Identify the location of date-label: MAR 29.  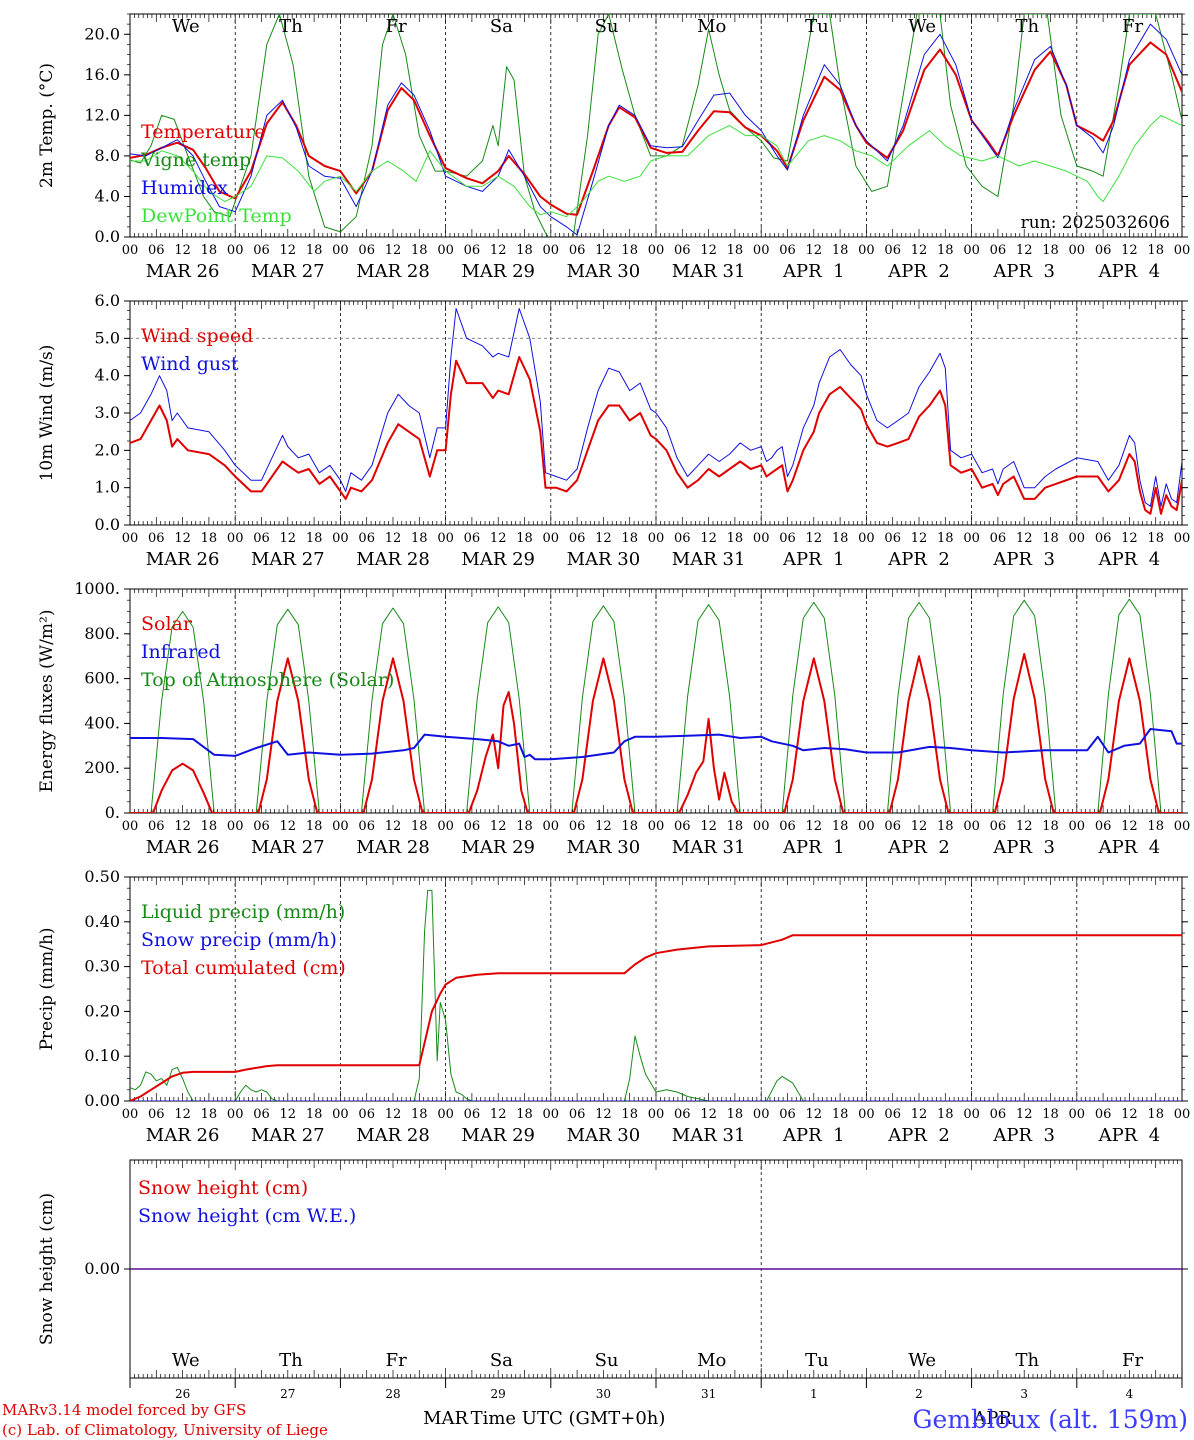
(498, 1135).